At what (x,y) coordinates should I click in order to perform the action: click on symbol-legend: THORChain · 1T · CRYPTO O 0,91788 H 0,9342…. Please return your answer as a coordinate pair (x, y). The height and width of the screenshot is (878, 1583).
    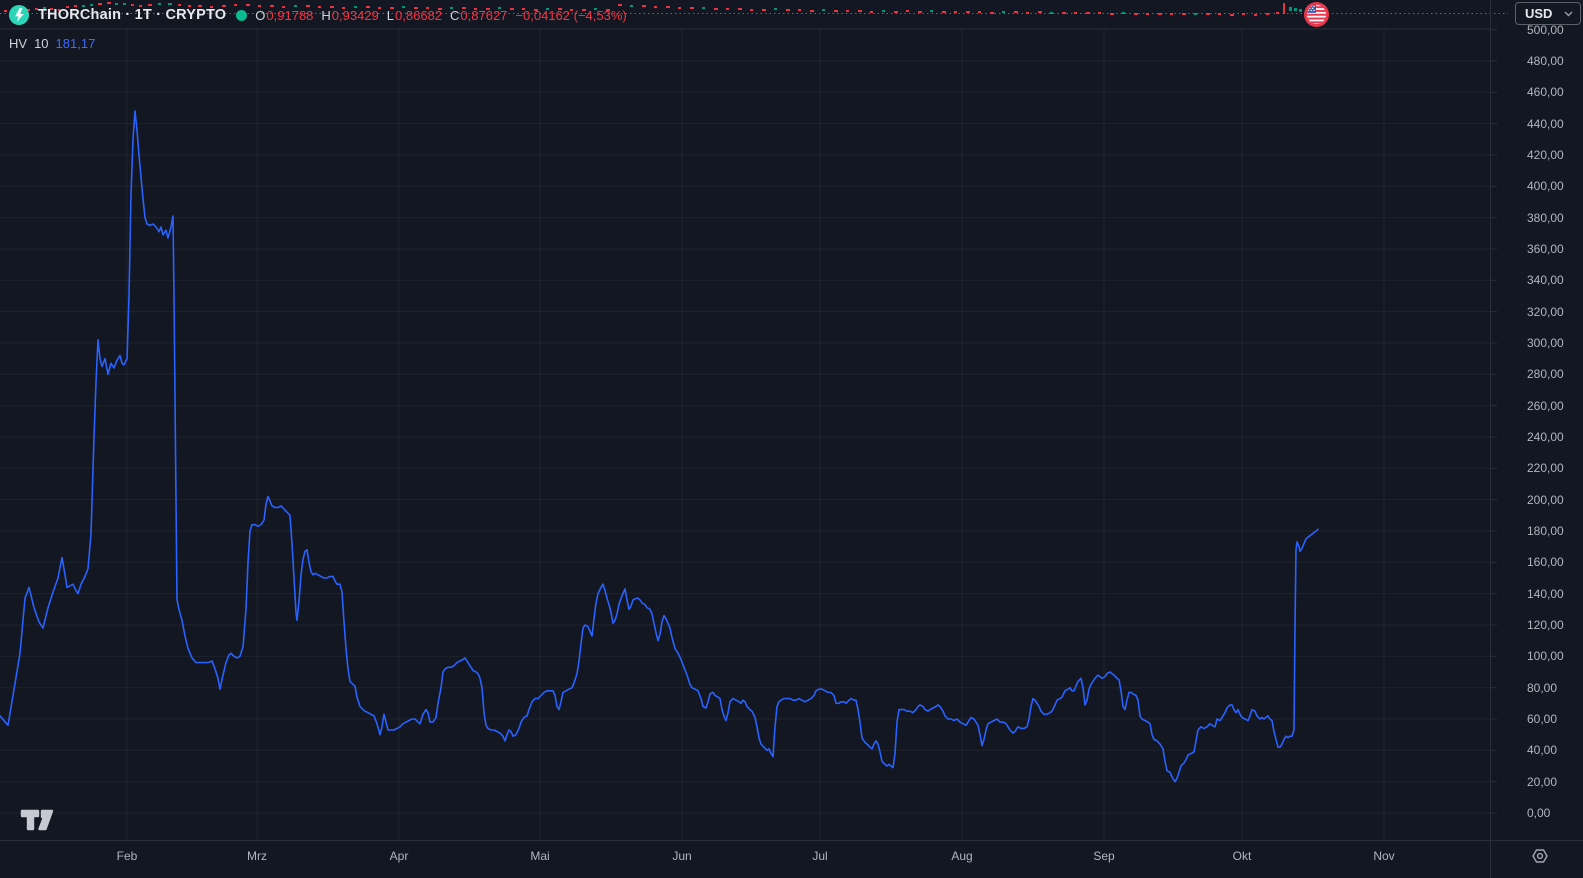
    Looking at the image, I should click on (317, 15).